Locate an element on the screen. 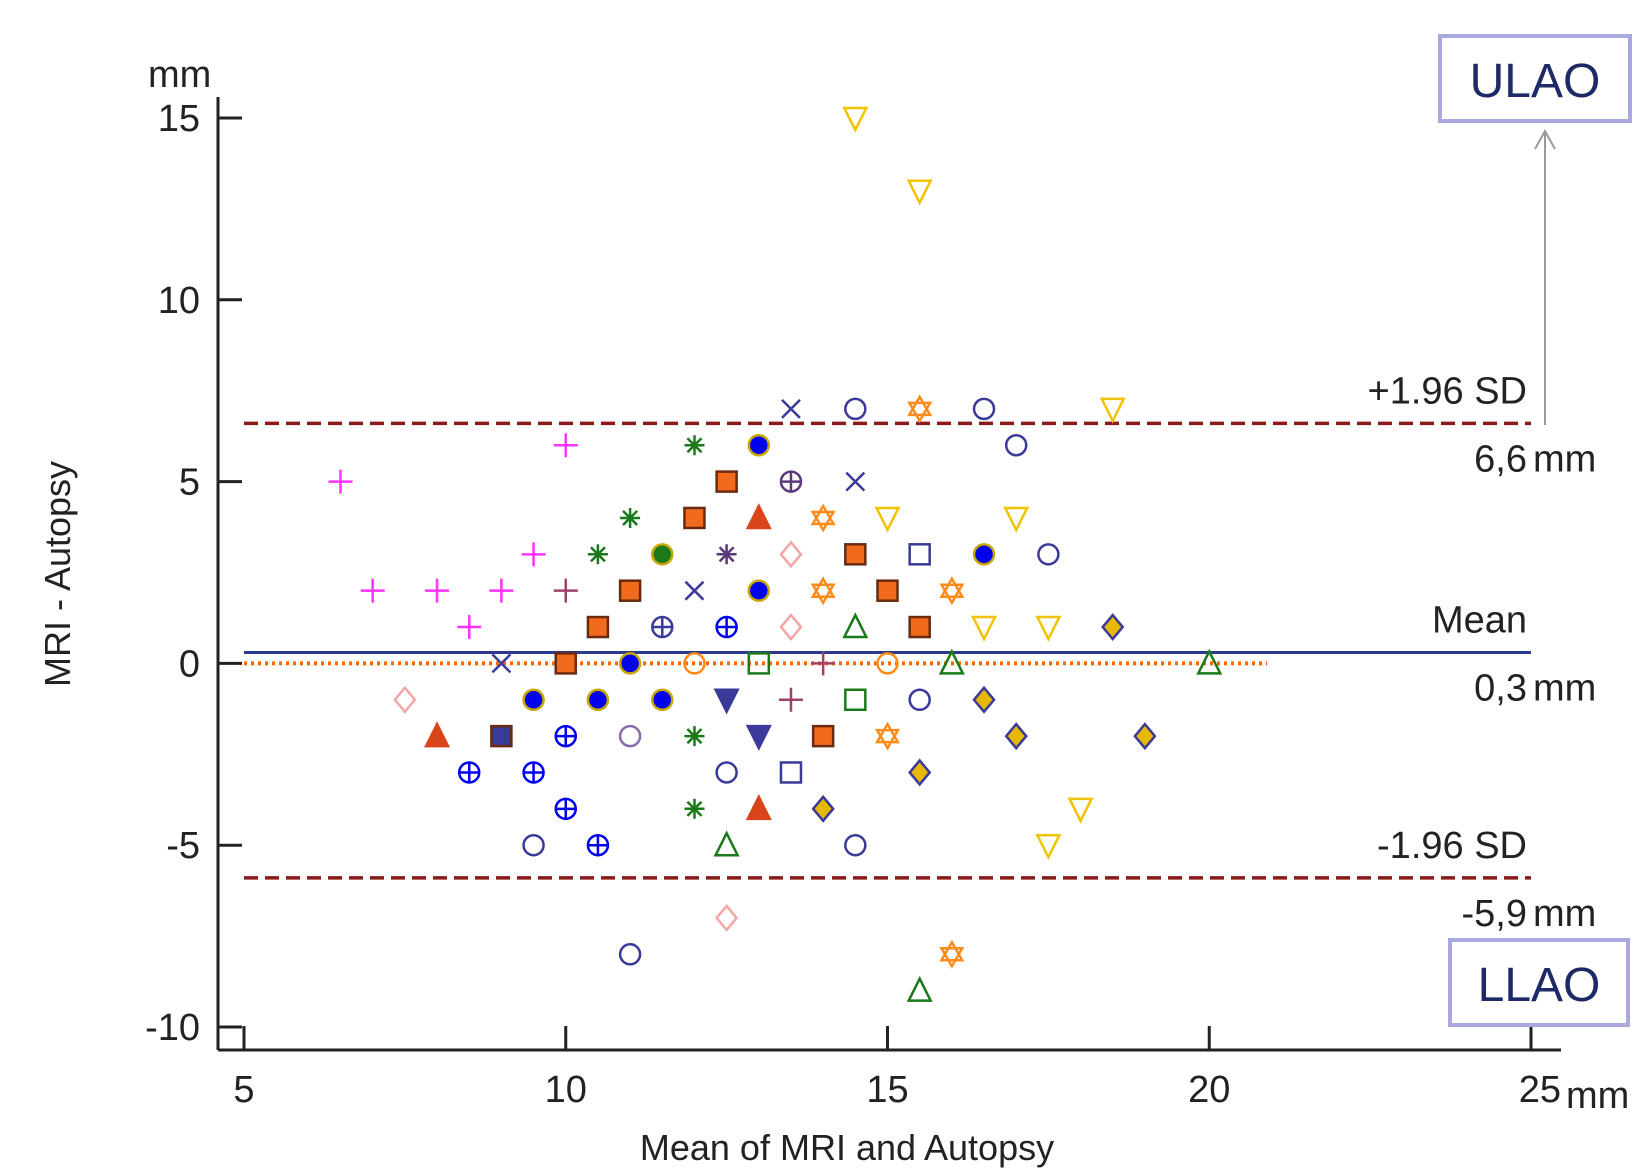 This screenshot has height=1169, width=1643. x-tick-label: 10 is located at coordinates (566, 1090).